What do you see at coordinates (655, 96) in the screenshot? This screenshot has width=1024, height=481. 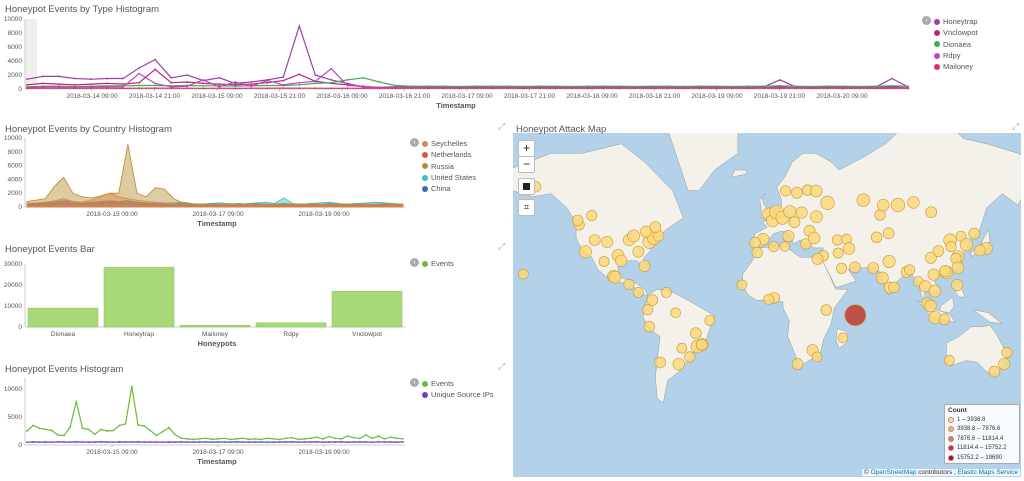 I see `x-tick-label: 2018-03-18 21:00` at bounding box center [655, 96].